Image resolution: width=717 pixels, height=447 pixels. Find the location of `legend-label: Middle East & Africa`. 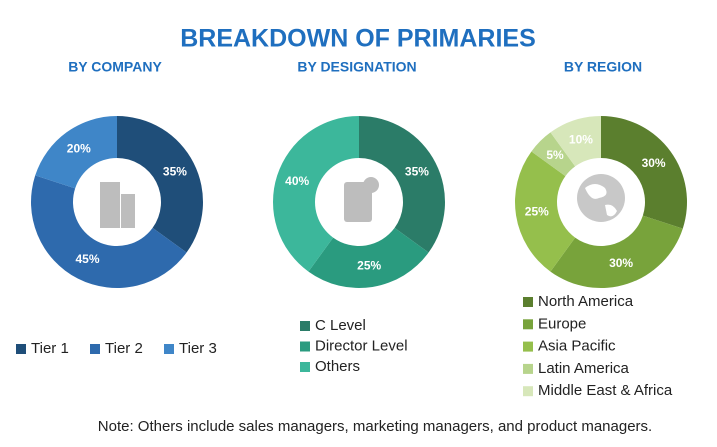

legend-label: Middle East & Africa is located at coordinates (605, 390).